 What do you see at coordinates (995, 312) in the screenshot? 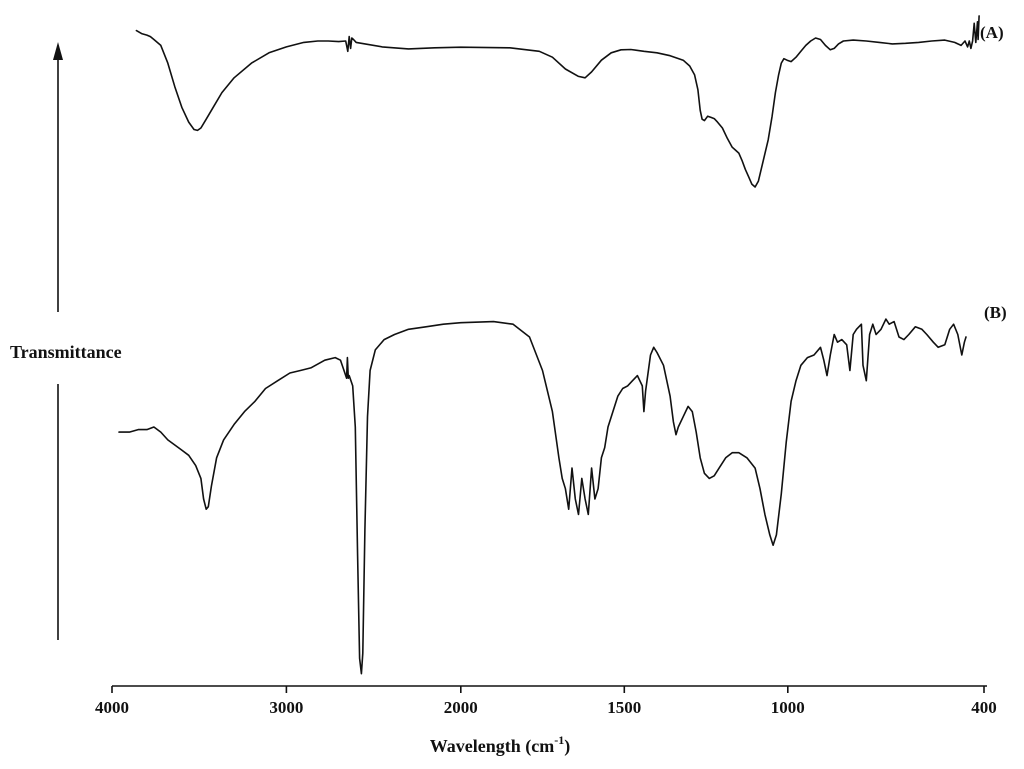
I see `series-label-b: (B)` at bounding box center [995, 312].